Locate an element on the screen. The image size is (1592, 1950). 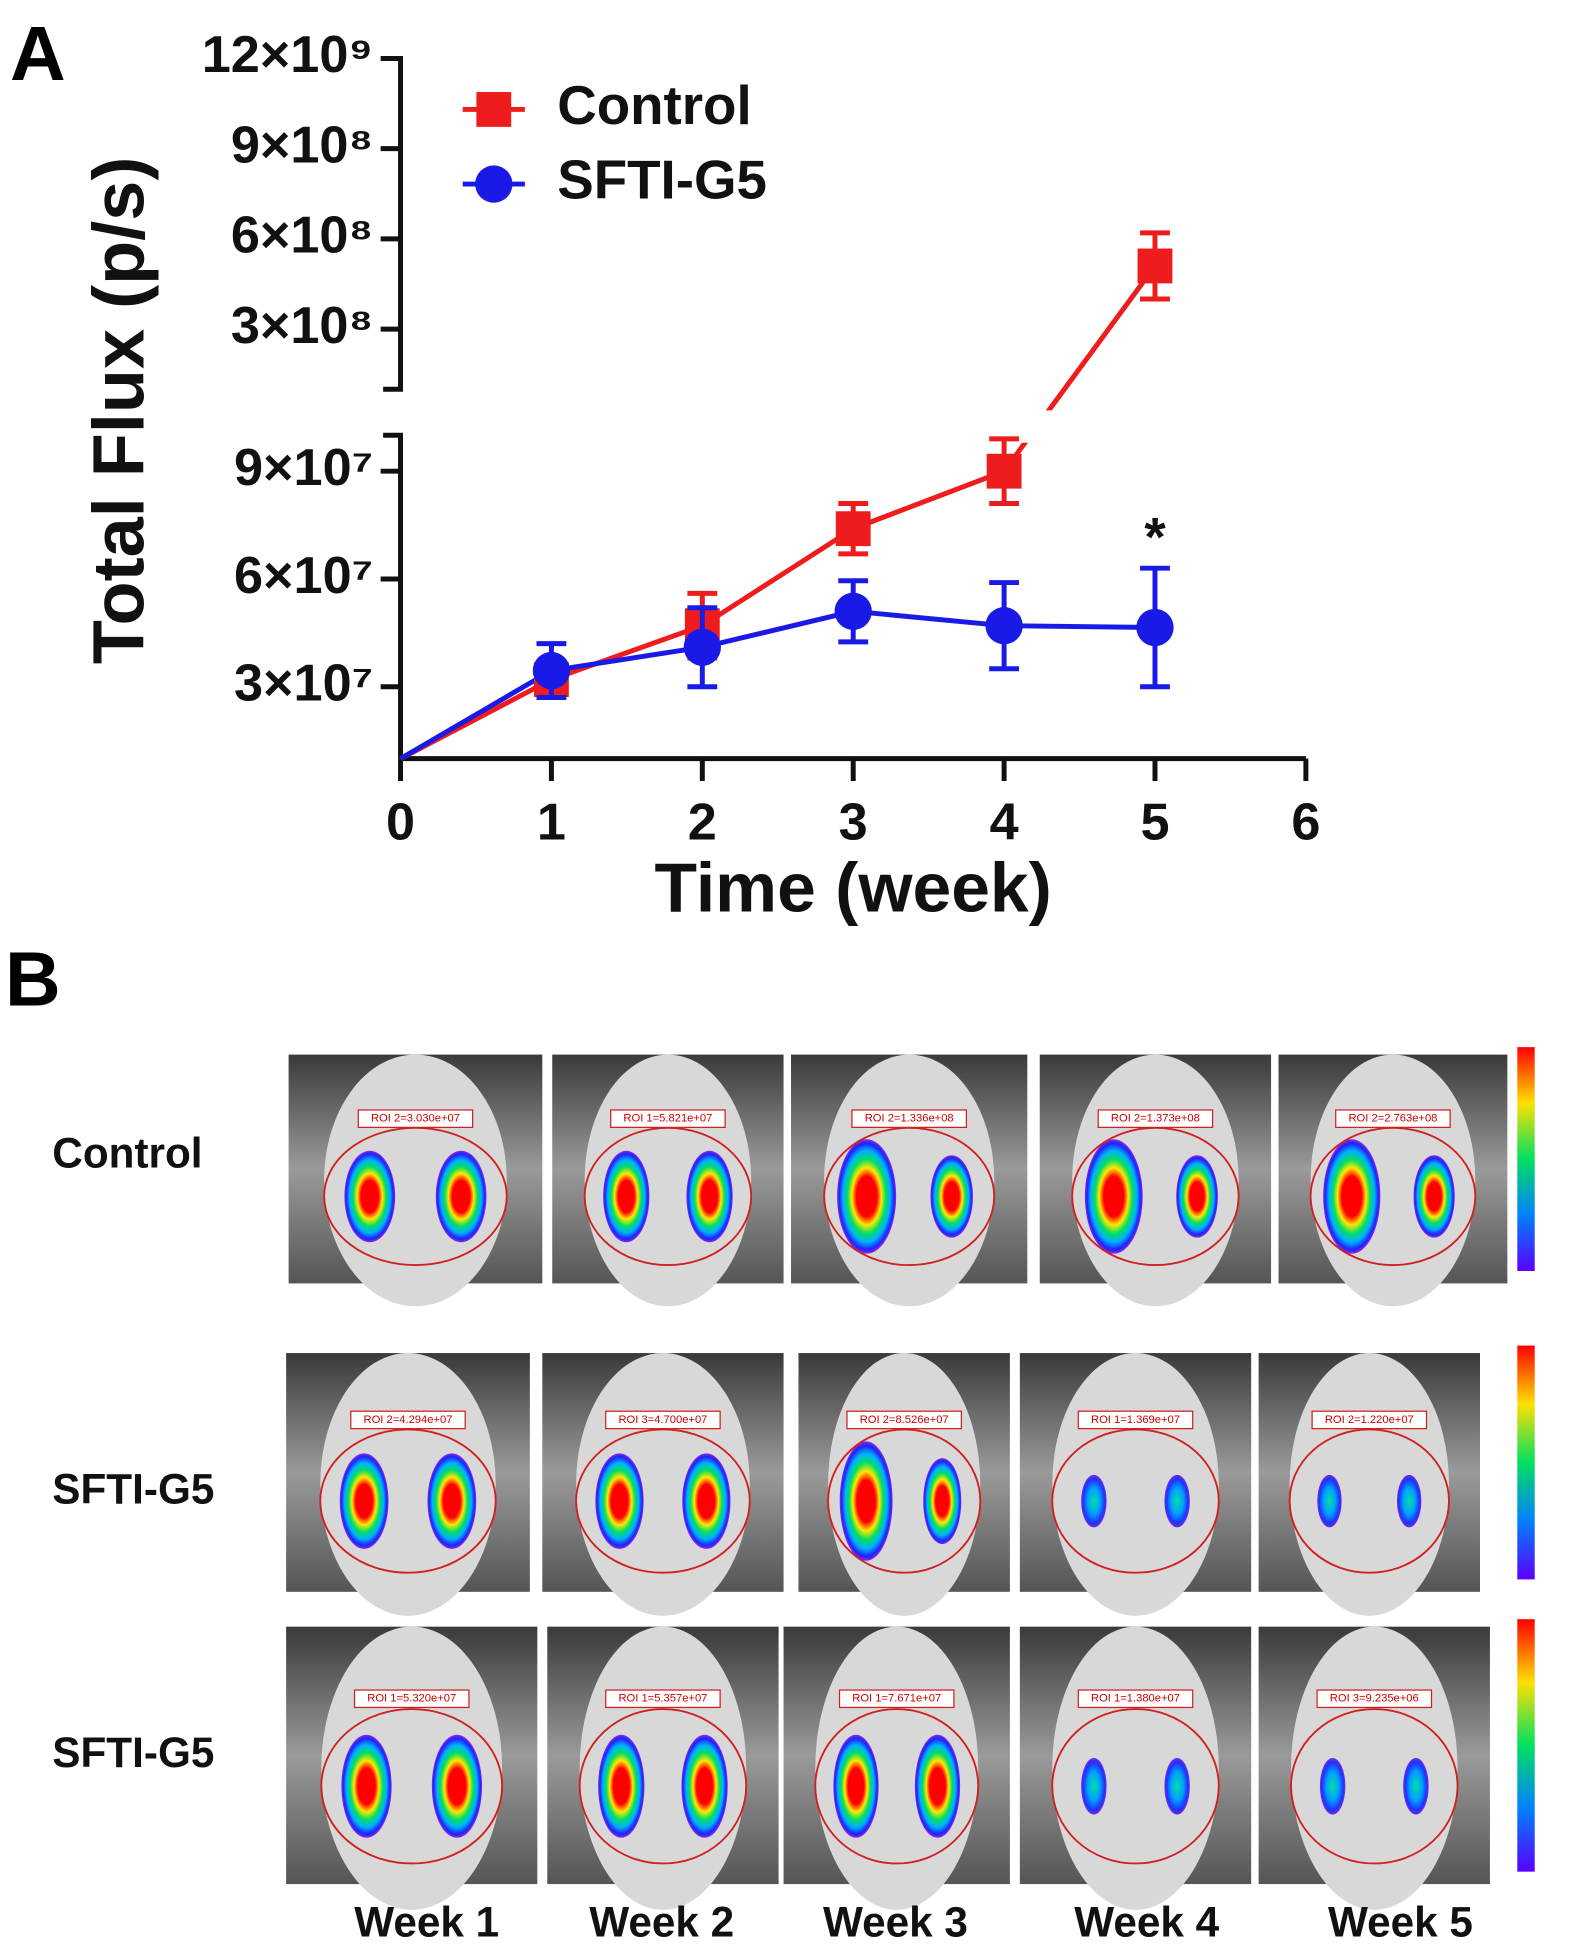
x-tick-label: 3 is located at coordinates (853, 823).